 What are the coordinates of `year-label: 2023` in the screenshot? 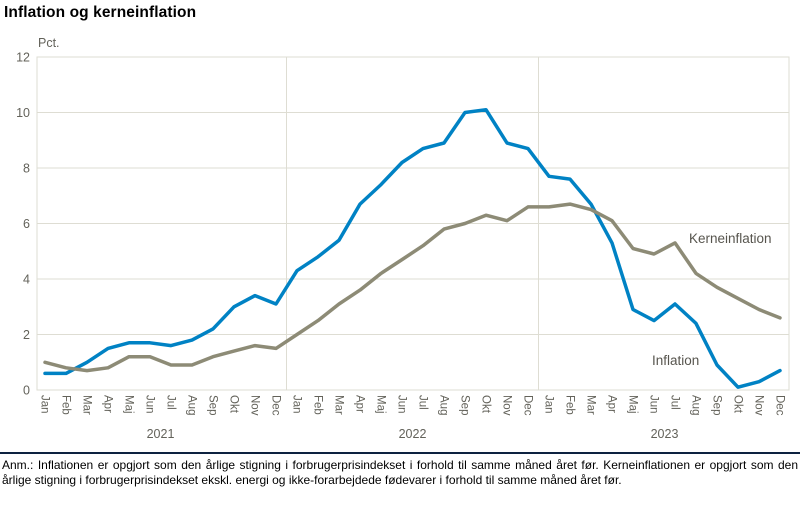 It's located at (665, 434).